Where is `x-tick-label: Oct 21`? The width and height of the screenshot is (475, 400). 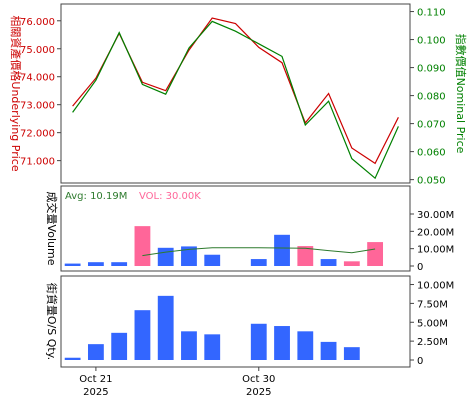 x-tick-label: Oct 21 is located at coordinates (95, 379).